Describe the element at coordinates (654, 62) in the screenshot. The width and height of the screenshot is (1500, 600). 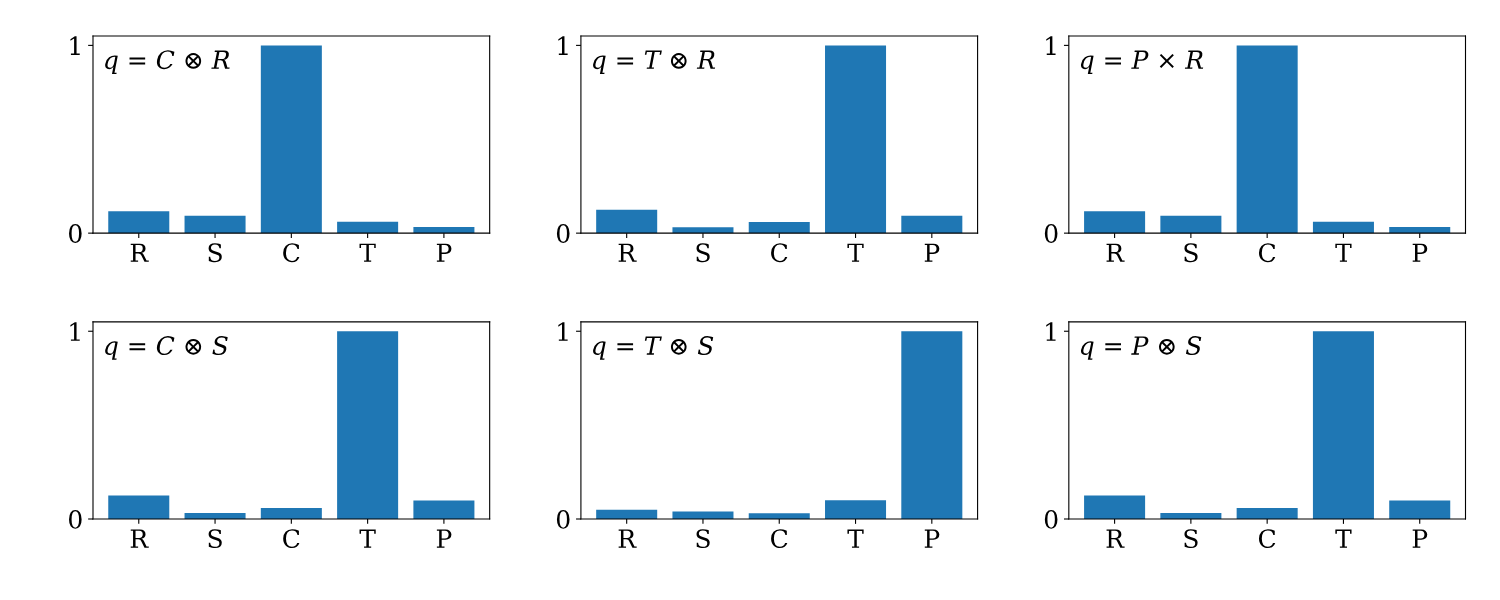
I see `annotation: q = T ⊗ R` at that location.